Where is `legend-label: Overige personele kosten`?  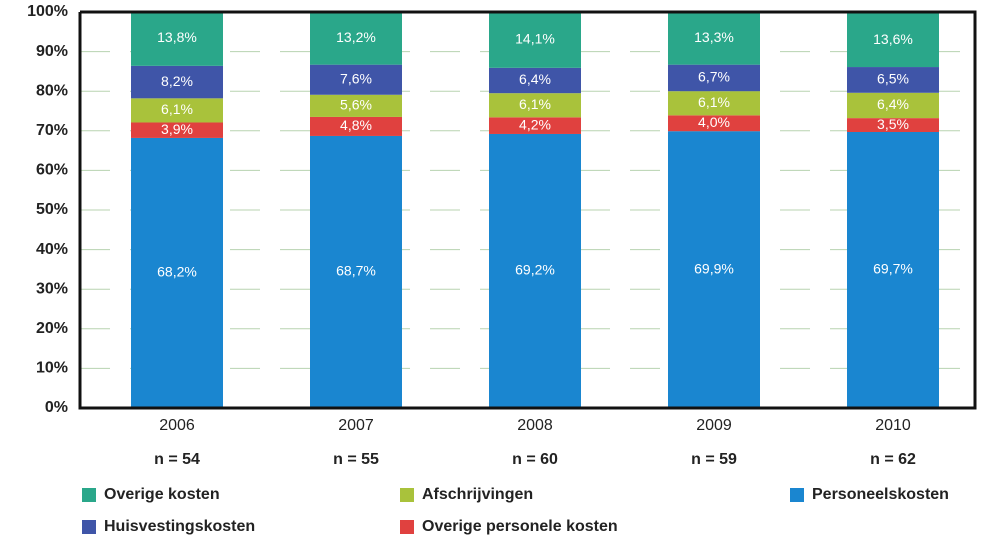 legend-label: Overige personele kosten is located at coordinates (520, 526).